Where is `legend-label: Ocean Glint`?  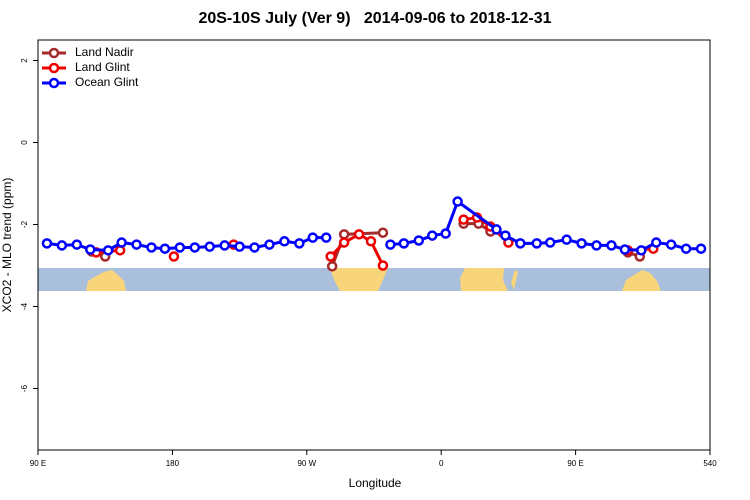 legend-label: Ocean Glint is located at coordinates (107, 82).